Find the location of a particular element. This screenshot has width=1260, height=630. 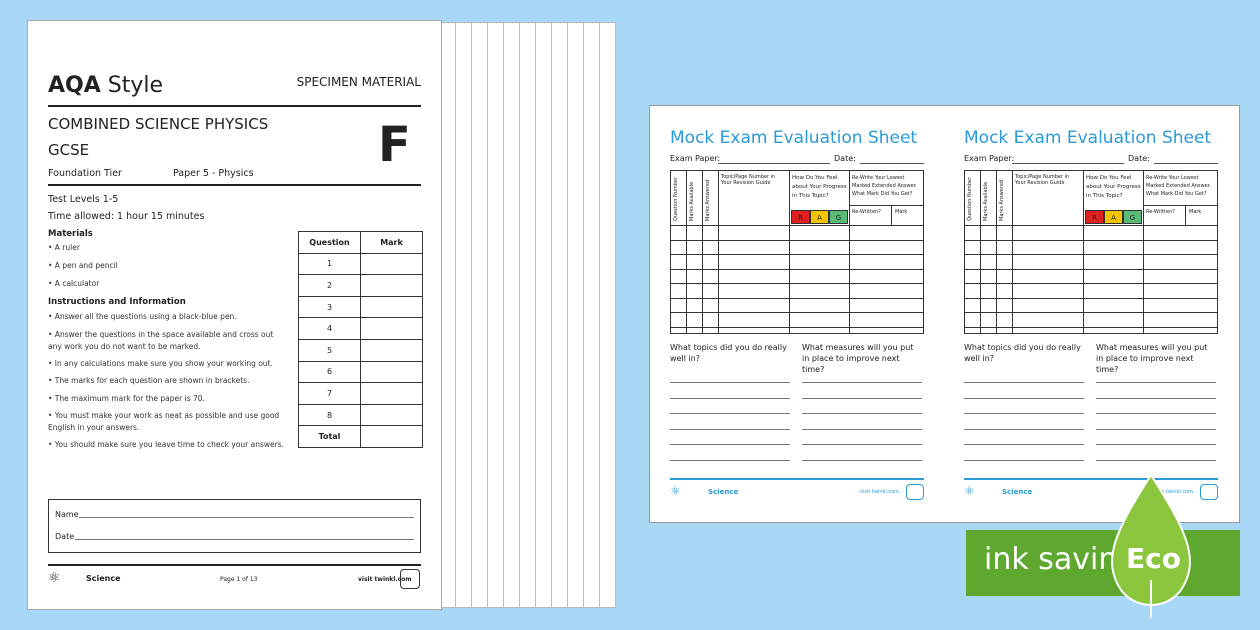

tier: Foundation Tier is located at coordinates (85, 173).